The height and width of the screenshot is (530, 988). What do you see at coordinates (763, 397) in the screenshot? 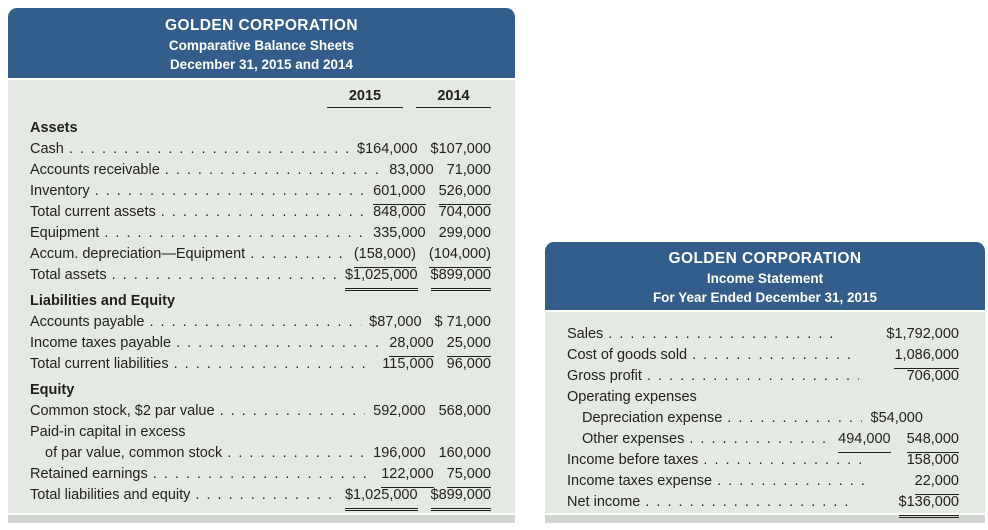
I see `table-row: Operating expenses` at bounding box center [763, 397].